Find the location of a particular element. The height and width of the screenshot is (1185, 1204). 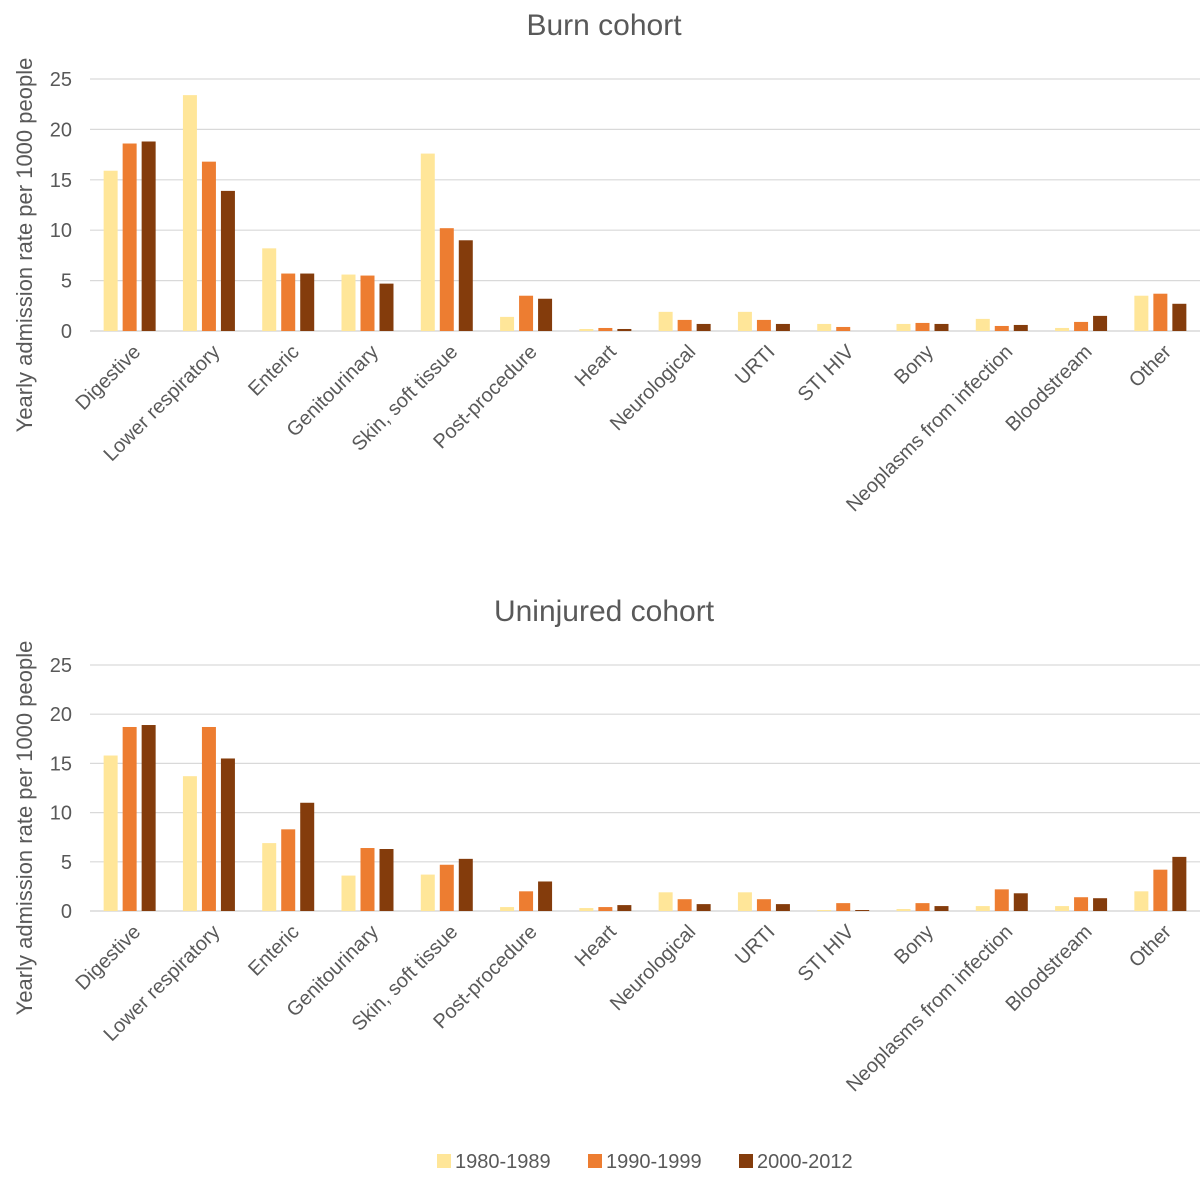

y-tick-label: 15 is located at coordinates (61, 764).